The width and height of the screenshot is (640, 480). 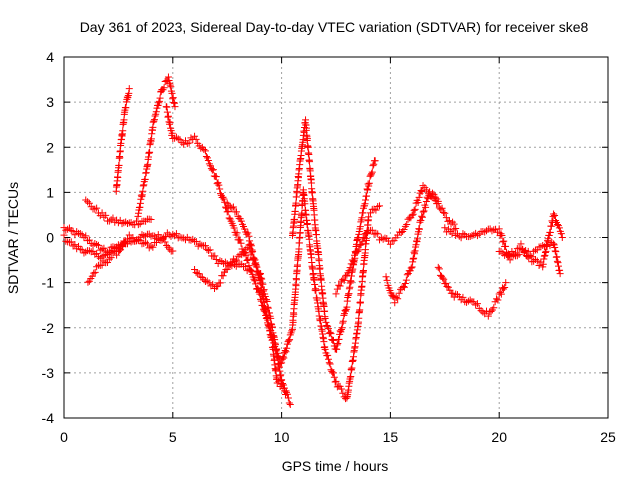 What do you see at coordinates (48, 373) in the screenshot?
I see `y-tick-label: -3` at bounding box center [48, 373].